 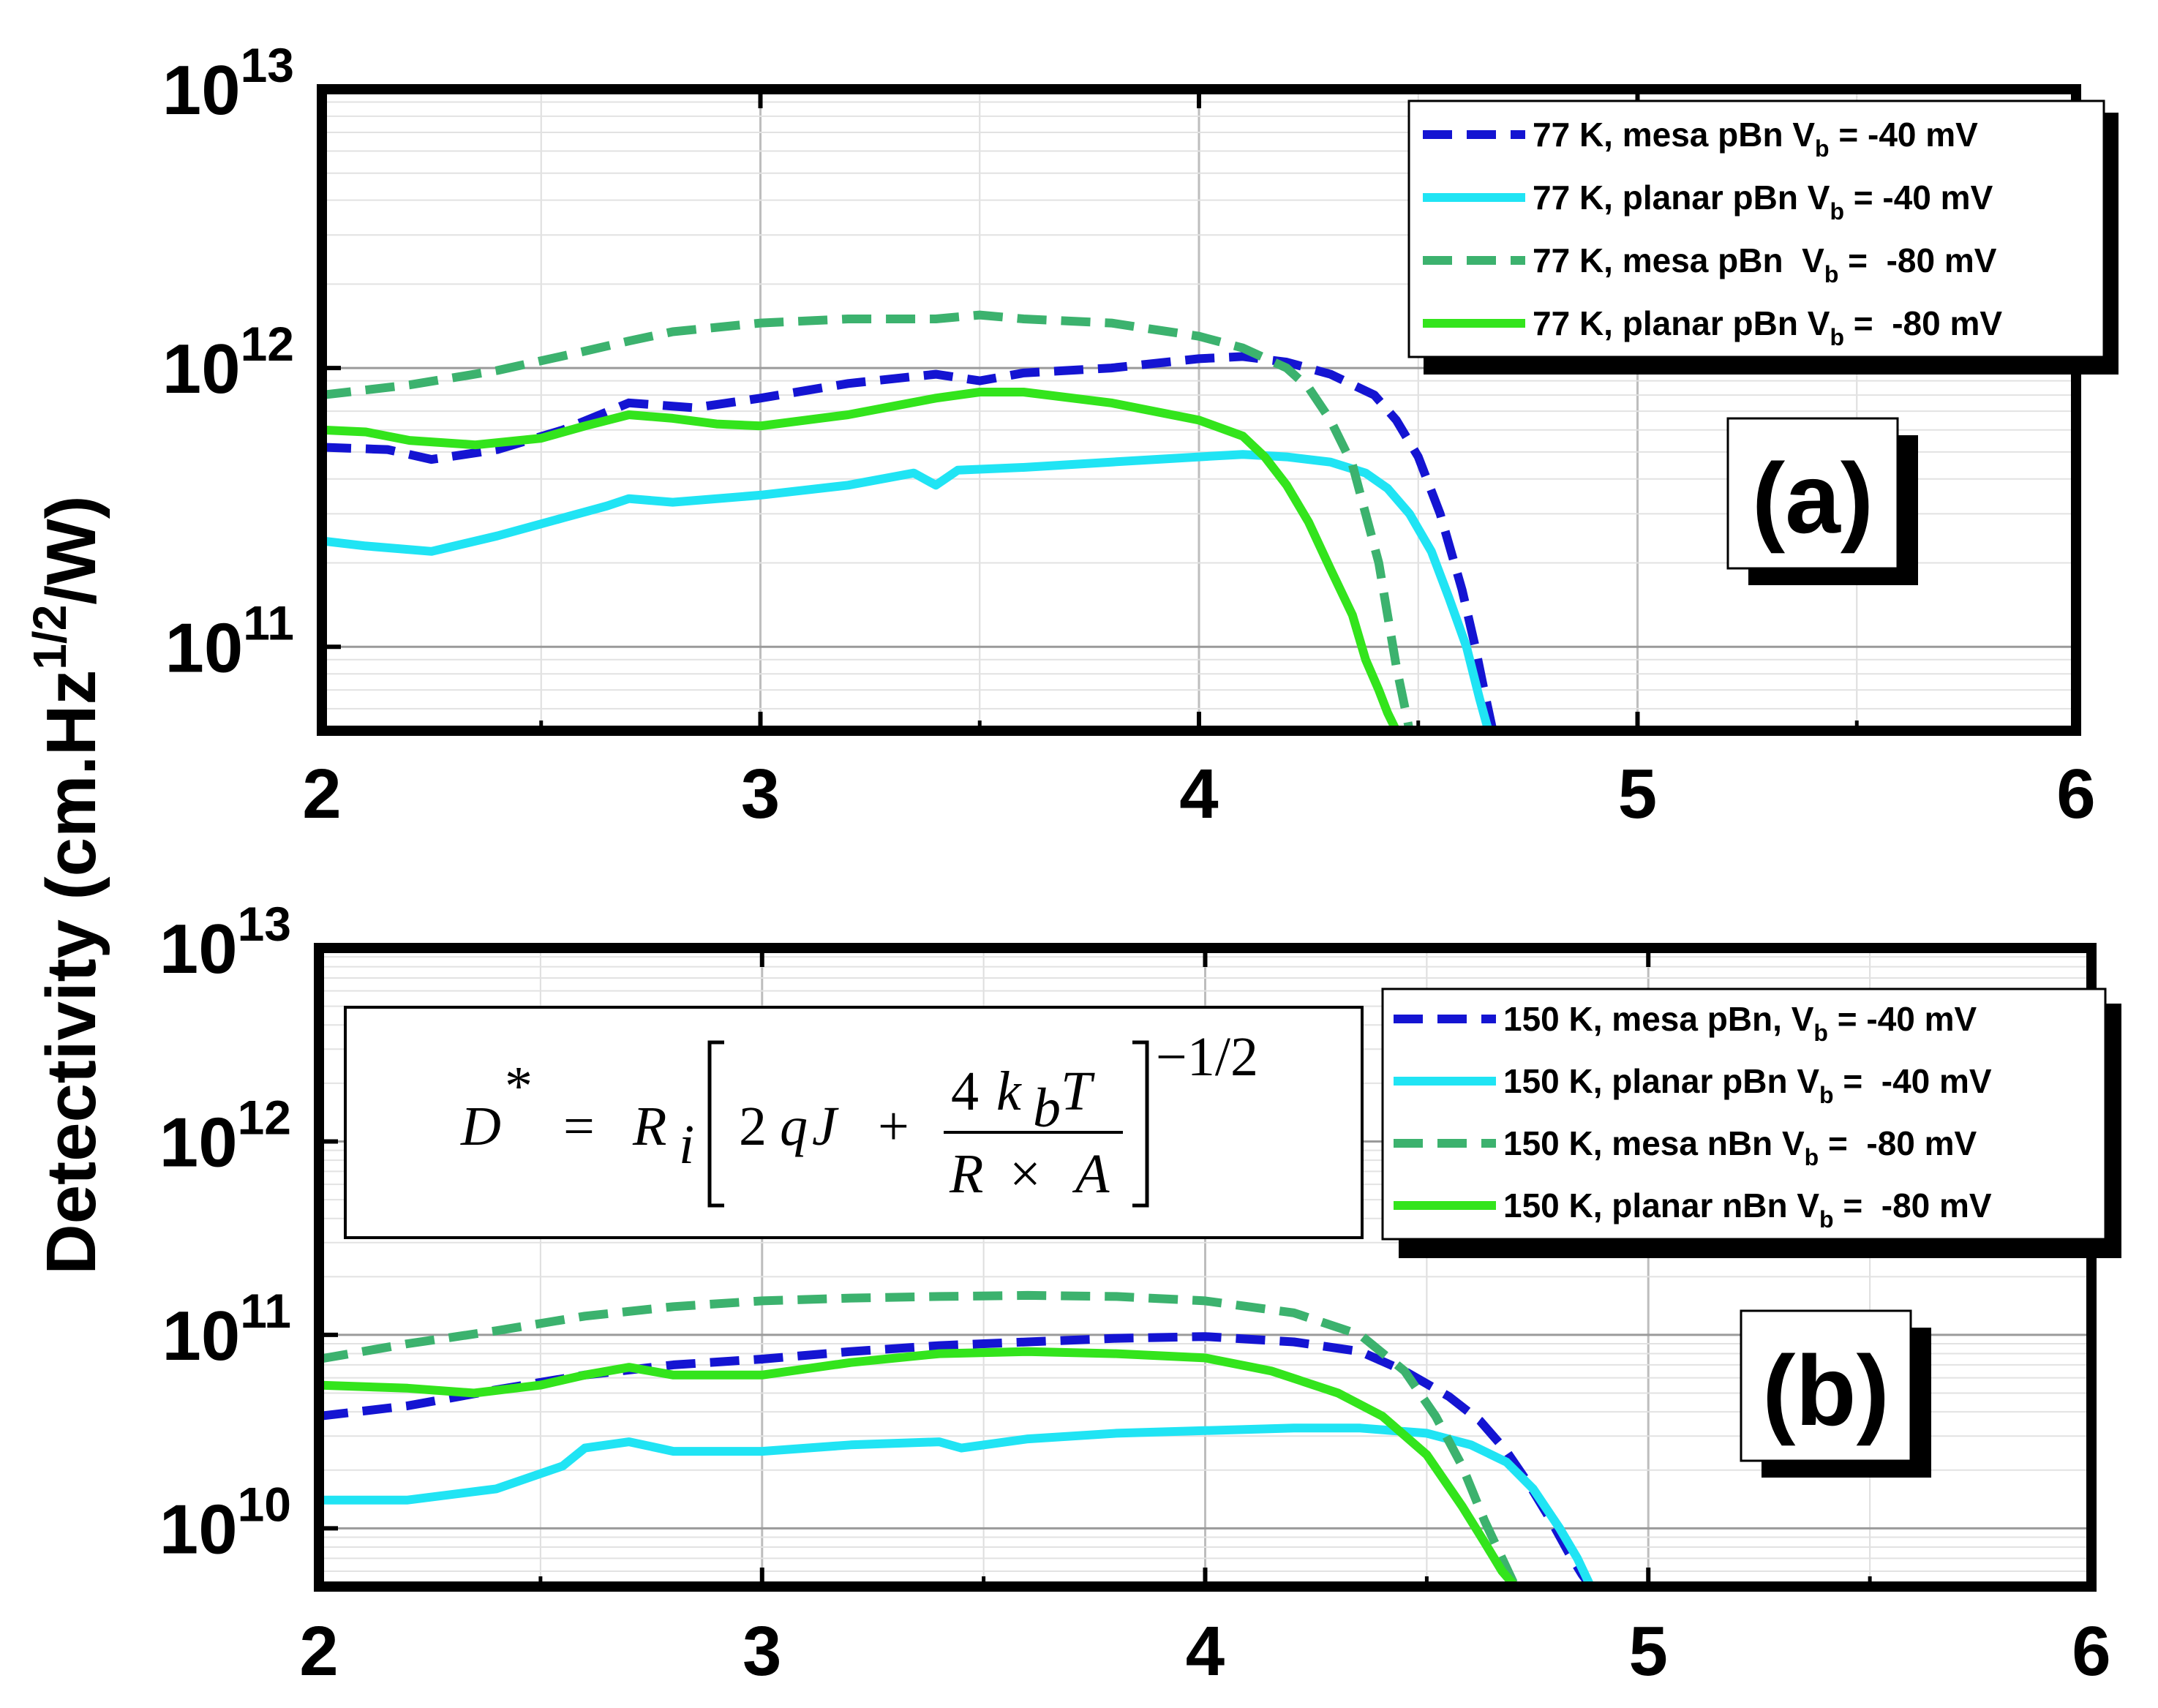 I want to click on series-group-b, so click(x=956, y=1440).